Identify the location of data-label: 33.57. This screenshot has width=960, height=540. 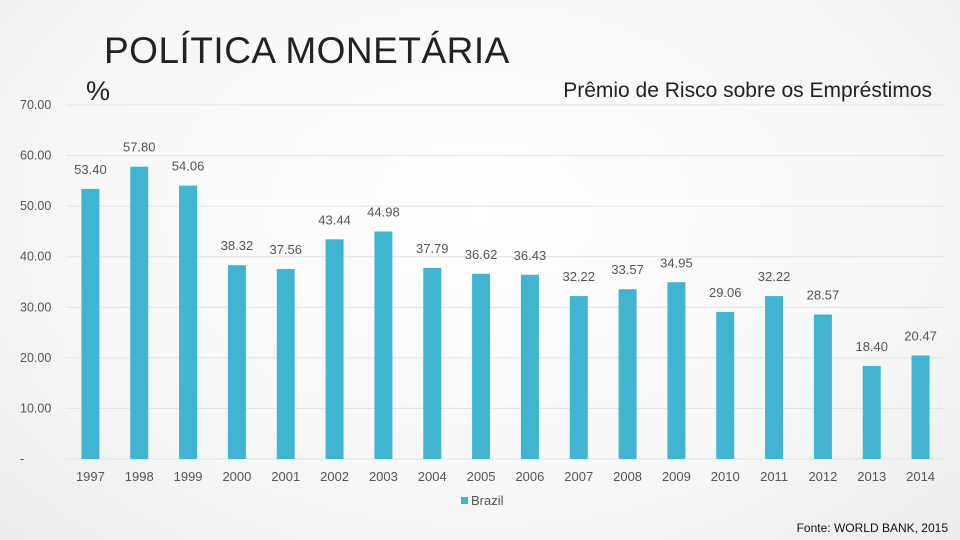
(627, 269).